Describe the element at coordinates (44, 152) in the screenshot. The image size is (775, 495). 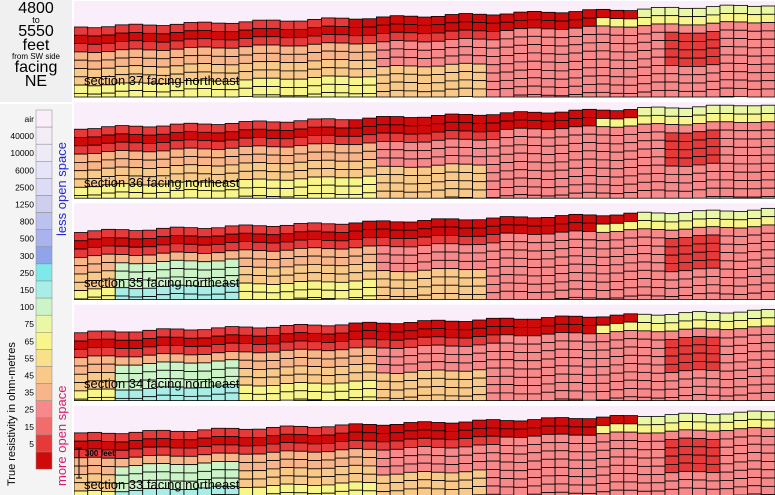
I see `legend-swatch` at that location.